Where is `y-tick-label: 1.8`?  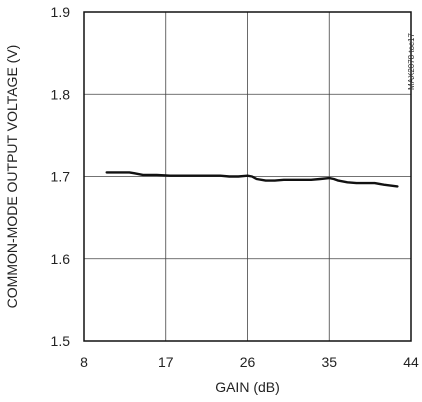 y-tick-label: 1.8 is located at coordinates (61, 94).